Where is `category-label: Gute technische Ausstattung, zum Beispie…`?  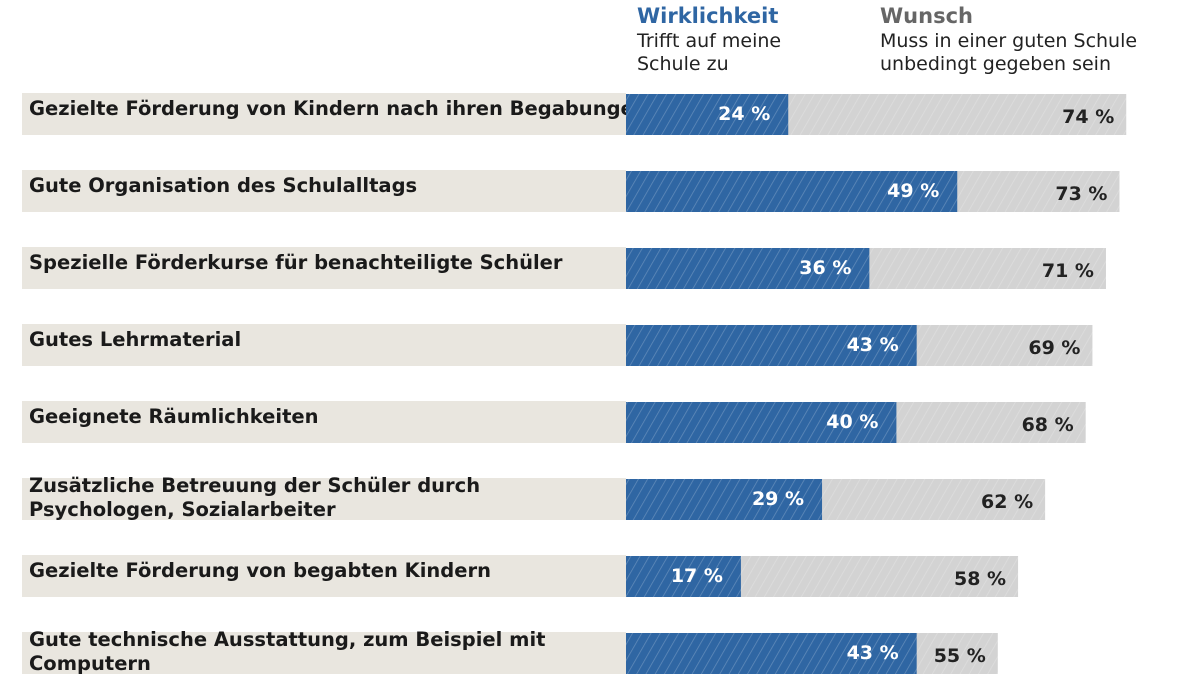 category-label: Gute technische Ausstattung, zum Beispie… is located at coordinates (287, 639).